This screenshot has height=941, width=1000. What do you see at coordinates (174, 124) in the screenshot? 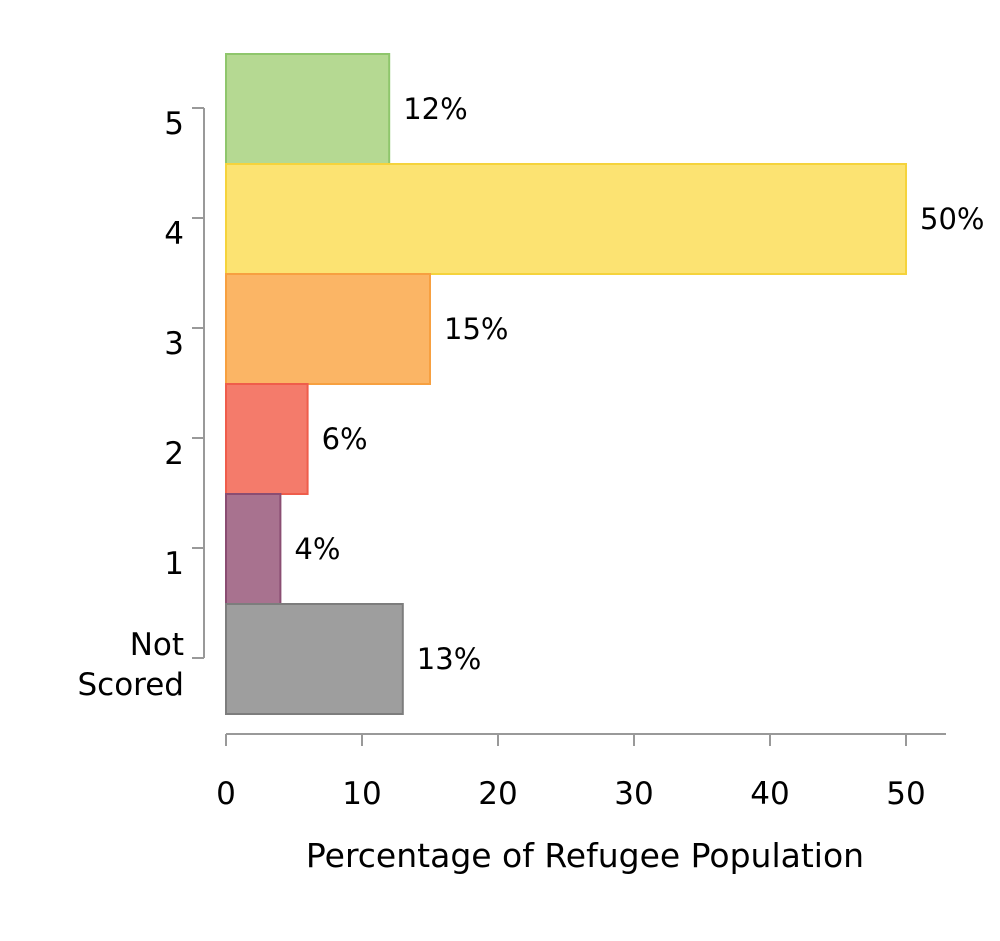
I see `y-tick-label: 5` at bounding box center [174, 124].